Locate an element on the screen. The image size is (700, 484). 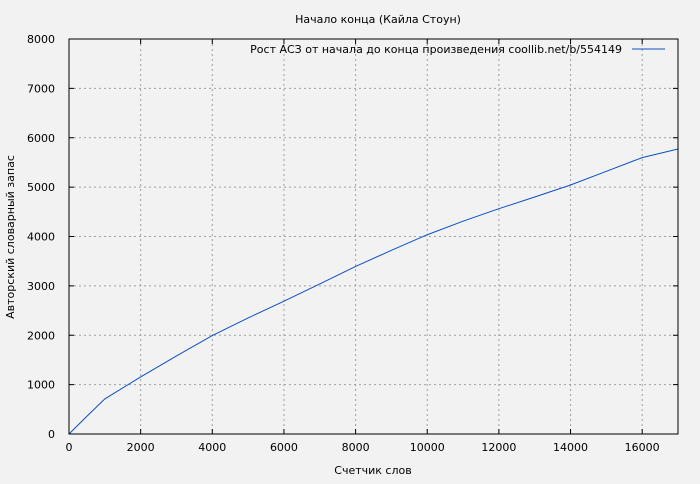
x-tick-label: 4000 is located at coordinates (212, 447).